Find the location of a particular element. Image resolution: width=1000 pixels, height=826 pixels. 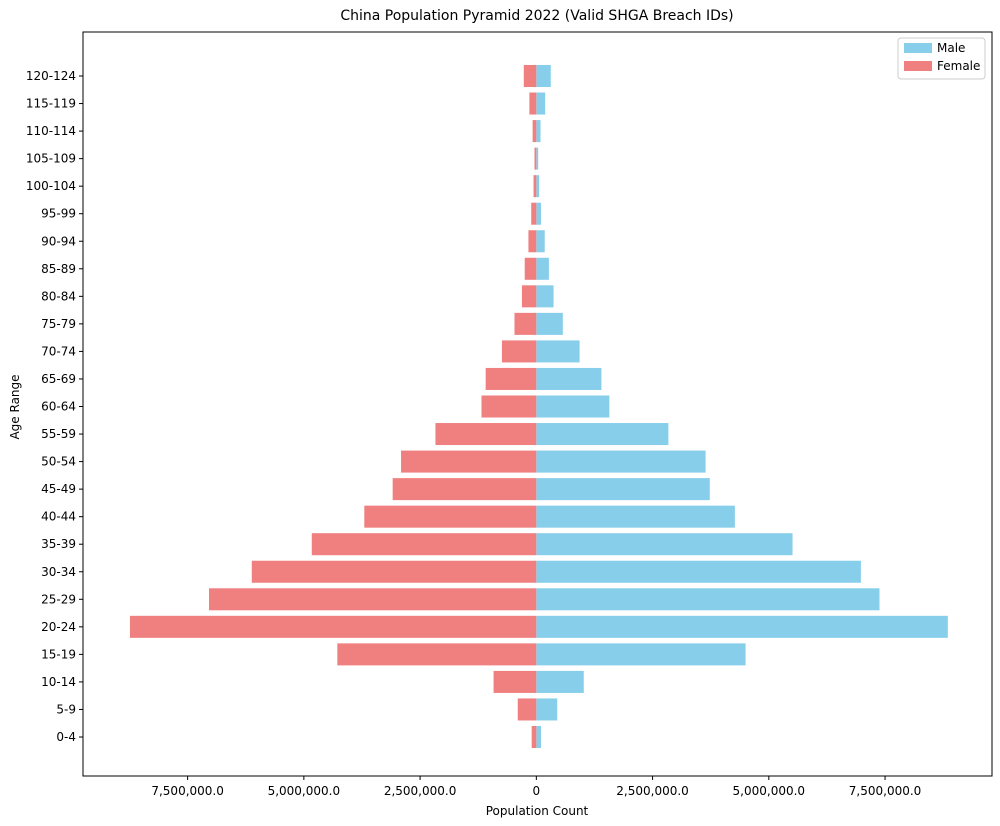

y-tick-label: 85-89 is located at coordinates (58, 269).